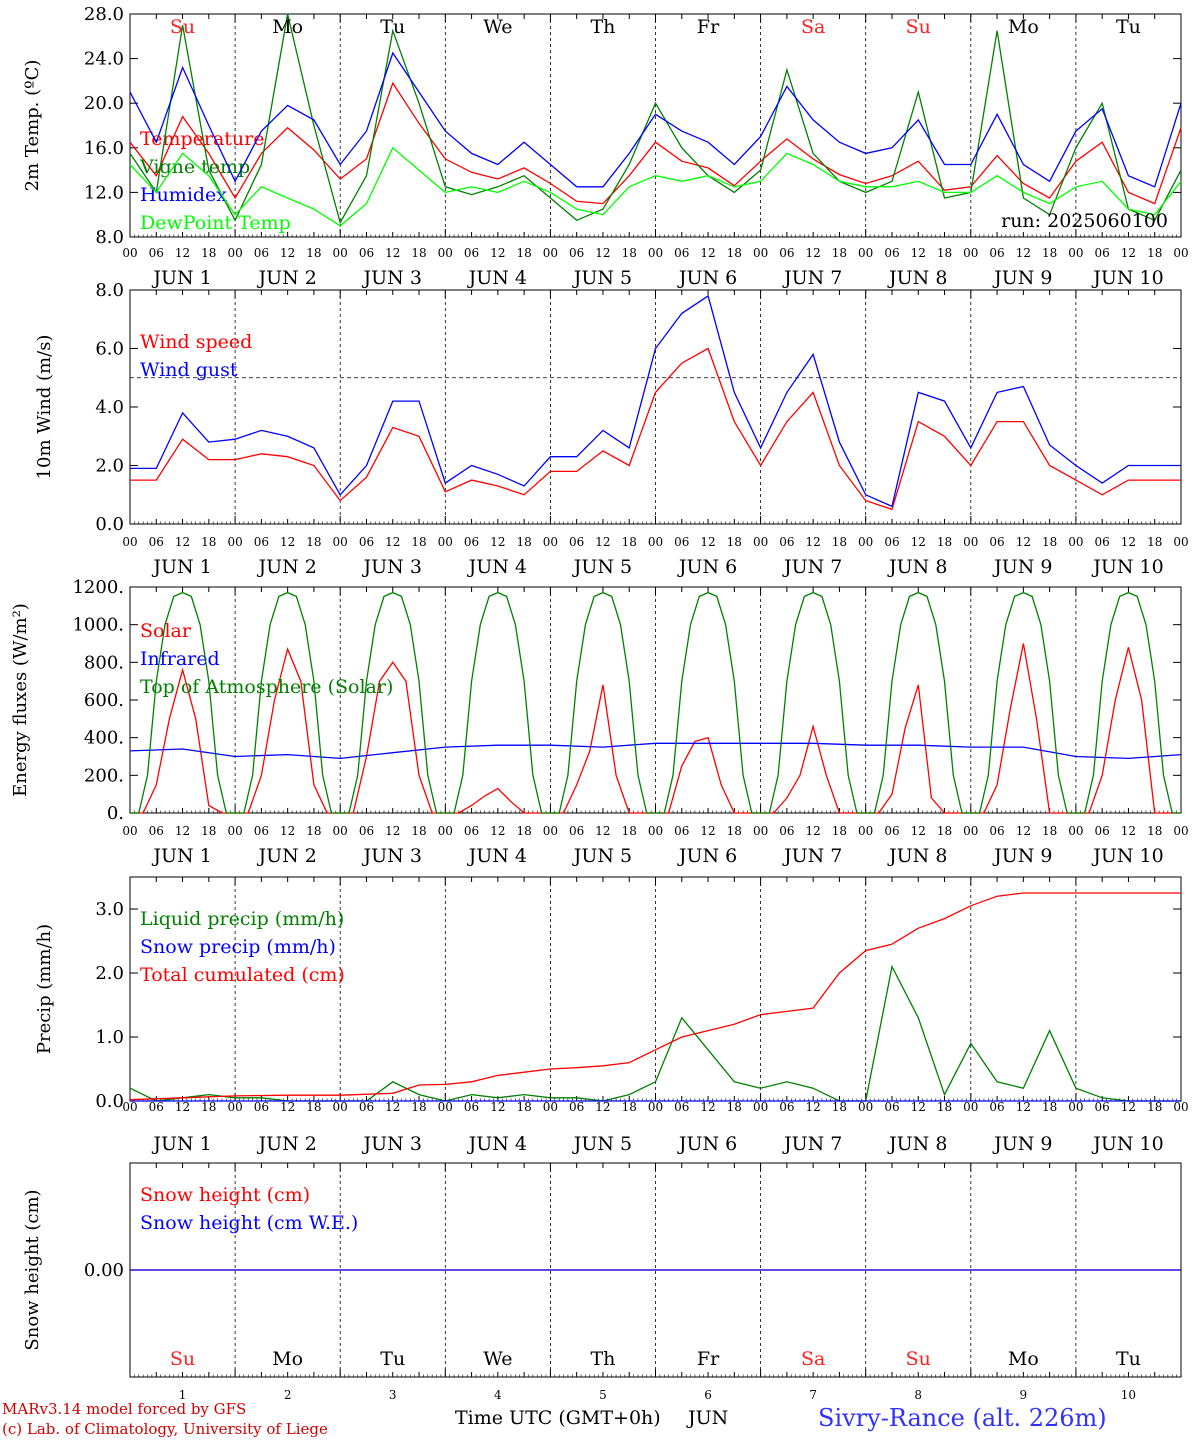 This screenshot has height=1440, width=1194. I want to click on y-tick-label: 8.0, so click(109, 290).